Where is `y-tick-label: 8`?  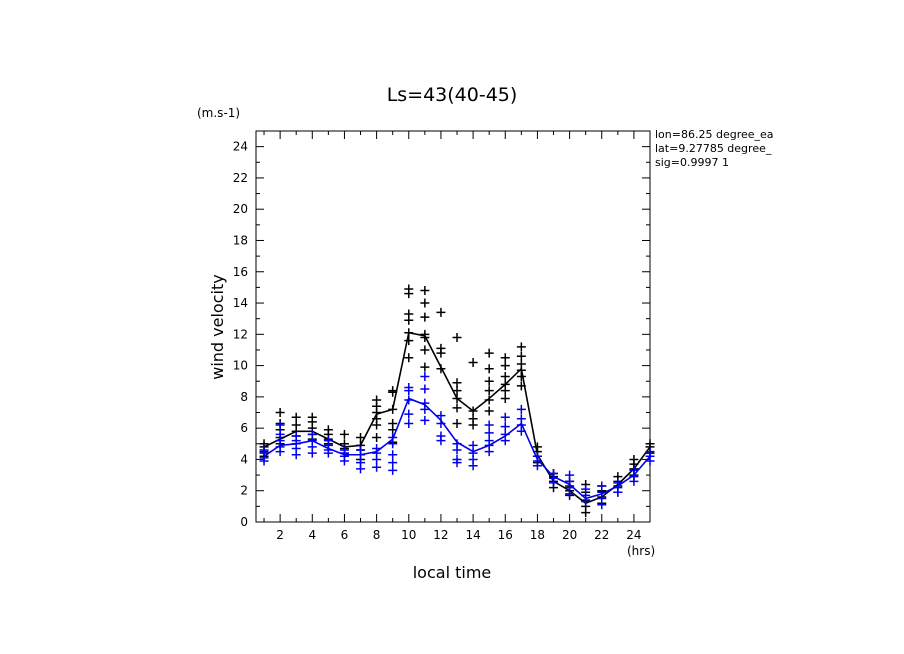 y-tick-label: 8 is located at coordinates (244, 397).